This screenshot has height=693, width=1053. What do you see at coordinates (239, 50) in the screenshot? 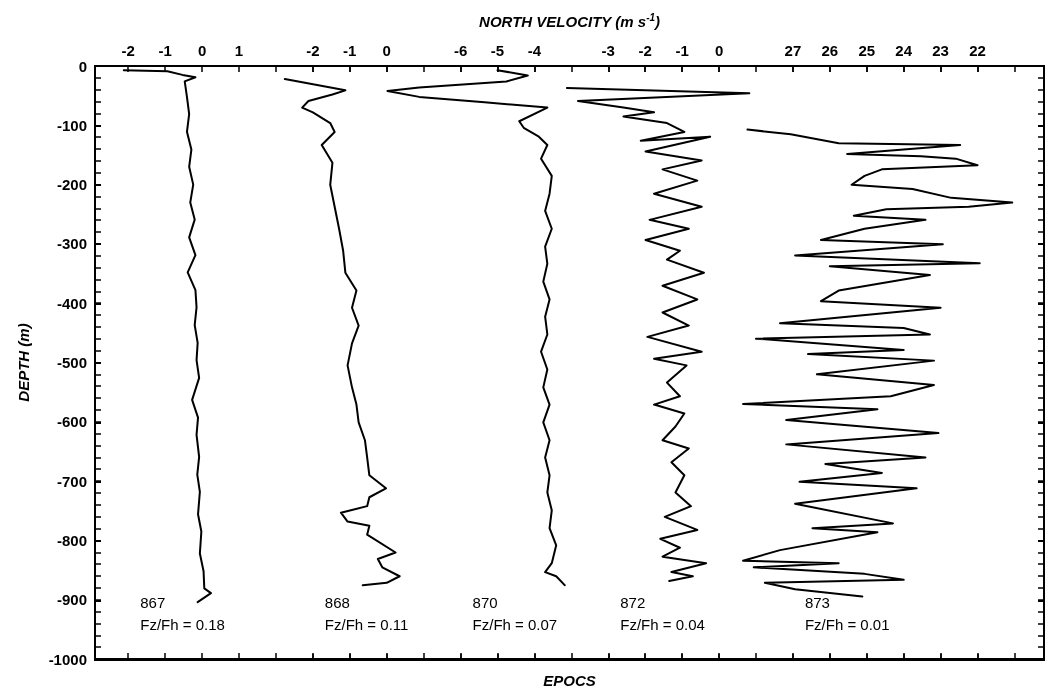
I see `x-tick-label: 1` at bounding box center [239, 50].